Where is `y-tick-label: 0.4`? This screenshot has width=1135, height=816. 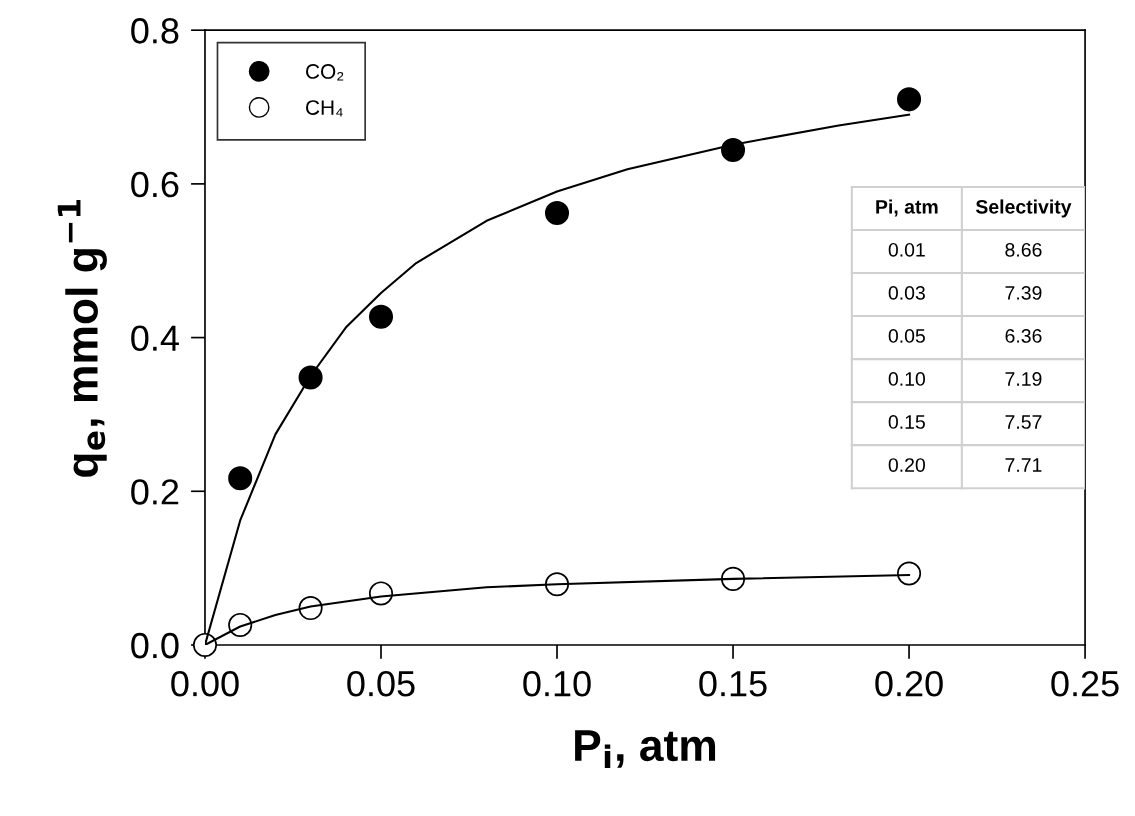
y-tick-label: 0.4 is located at coordinates (155, 338).